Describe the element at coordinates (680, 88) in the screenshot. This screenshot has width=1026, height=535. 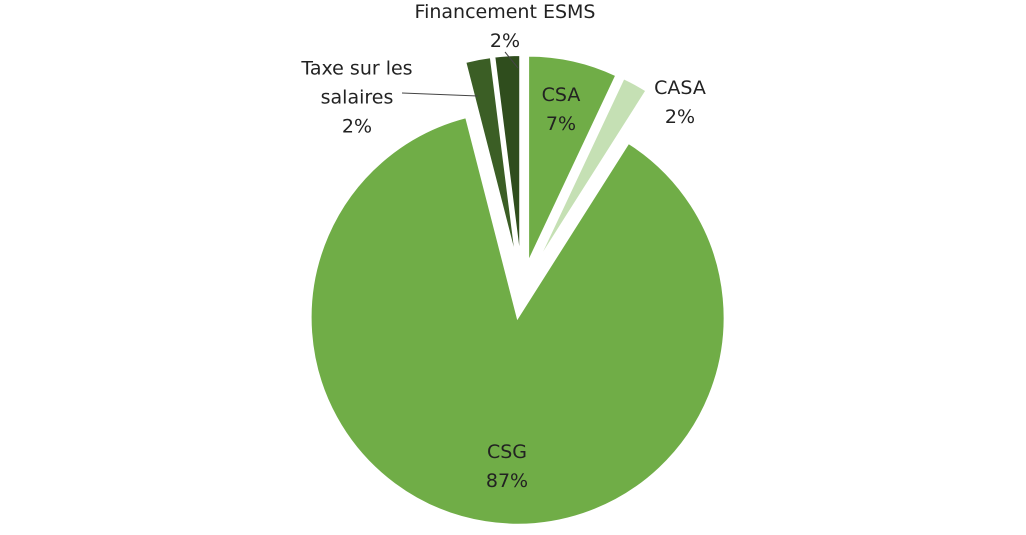
I see `category-label: CASA` at that location.